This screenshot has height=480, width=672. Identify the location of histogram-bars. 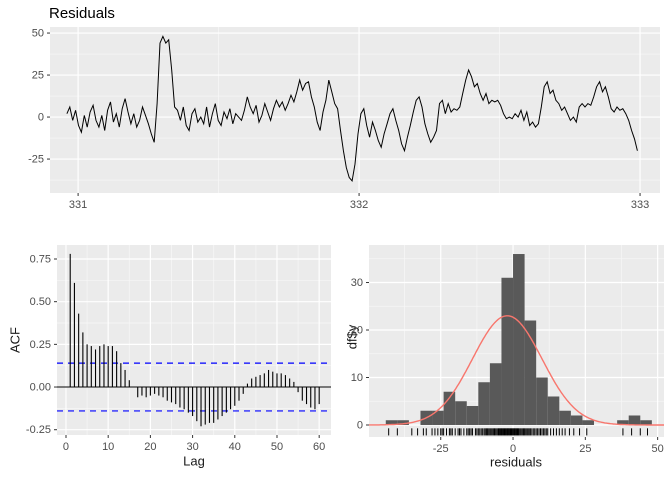
(518, 339).